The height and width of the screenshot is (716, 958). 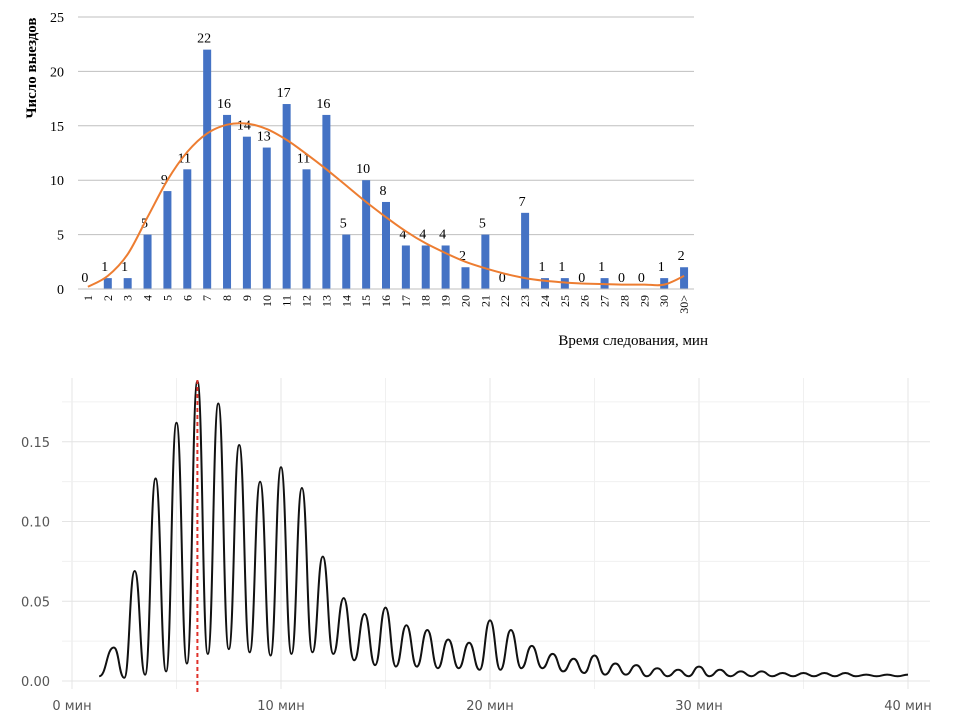 I want to click on bar-data-label: 7, so click(x=522, y=202).